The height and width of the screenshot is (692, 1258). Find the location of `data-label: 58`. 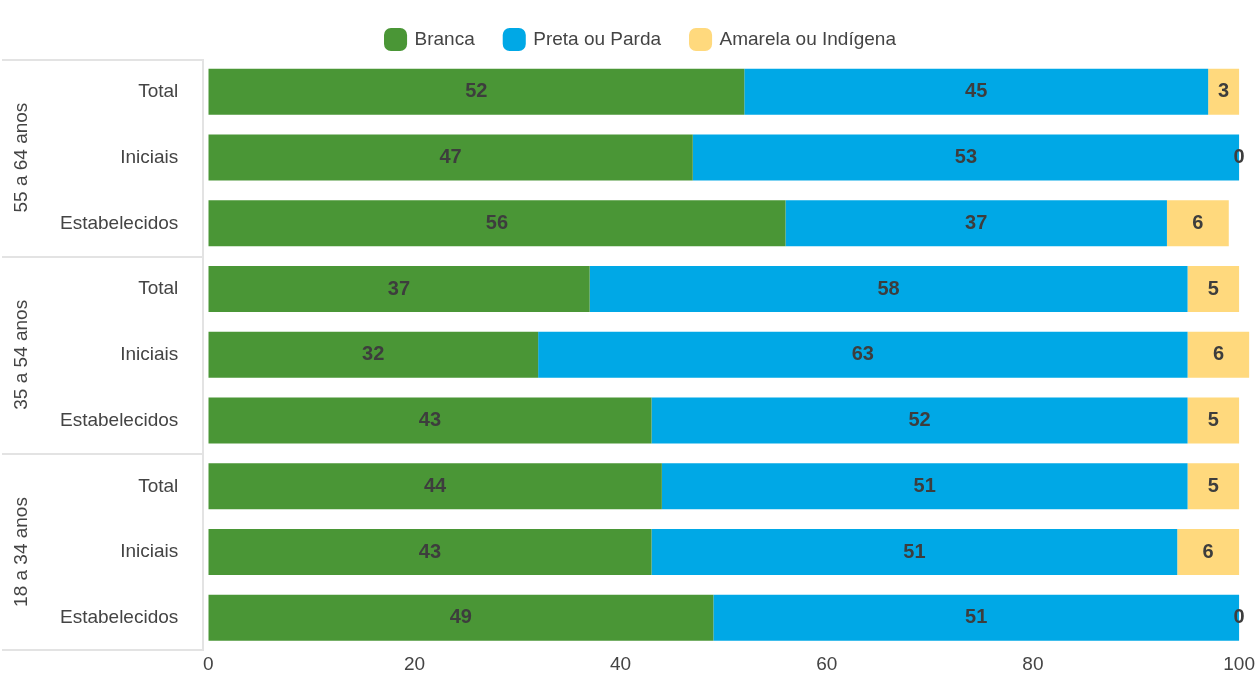

data-label: 58 is located at coordinates (888, 287).